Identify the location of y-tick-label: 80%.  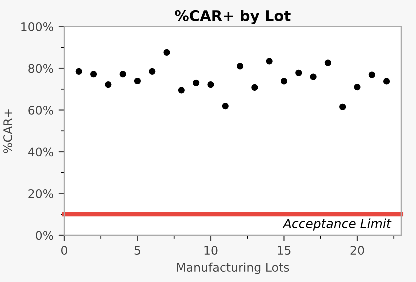
(41, 69).